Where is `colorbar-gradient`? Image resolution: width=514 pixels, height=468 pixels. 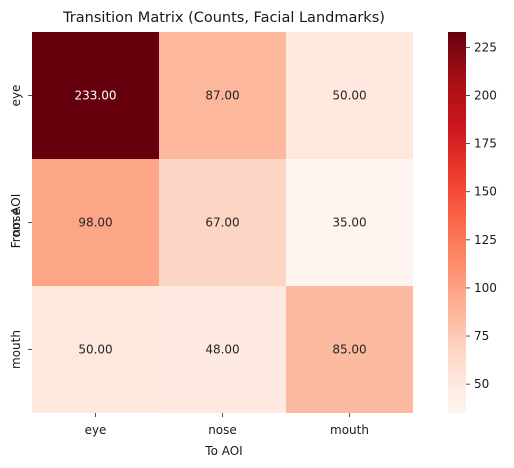
colorbar-gradient is located at coordinates (457, 222).